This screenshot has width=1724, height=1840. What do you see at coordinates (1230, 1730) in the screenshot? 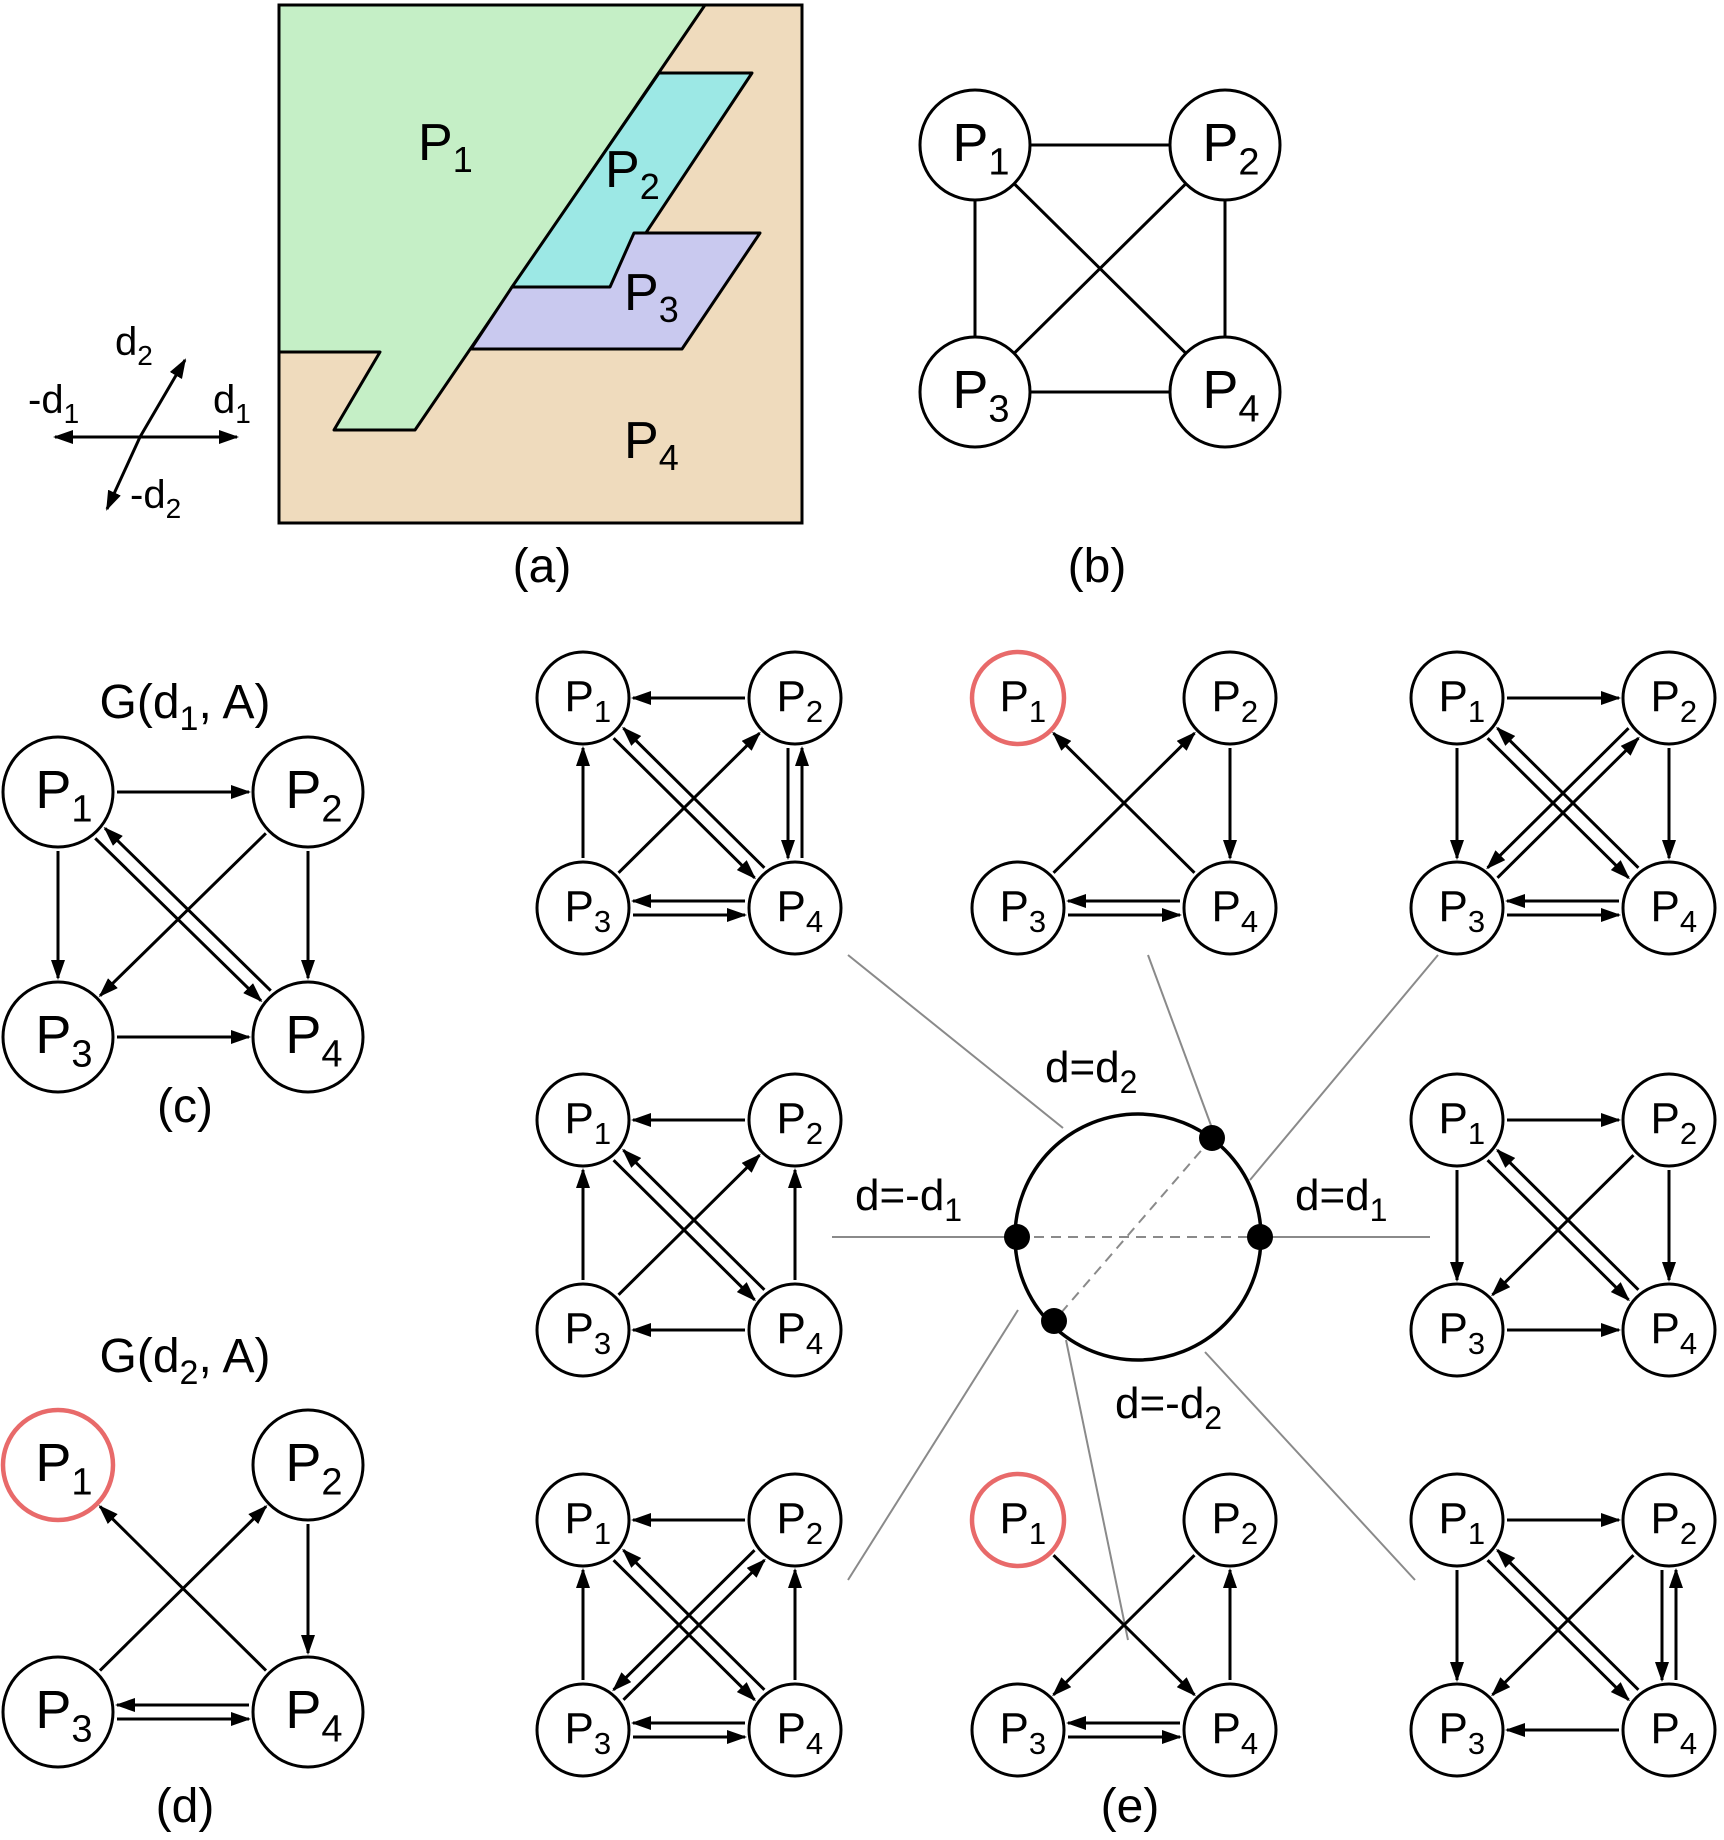
I see `e-bottom-middle-node-p4: P4` at bounding box center [1230, 1730].